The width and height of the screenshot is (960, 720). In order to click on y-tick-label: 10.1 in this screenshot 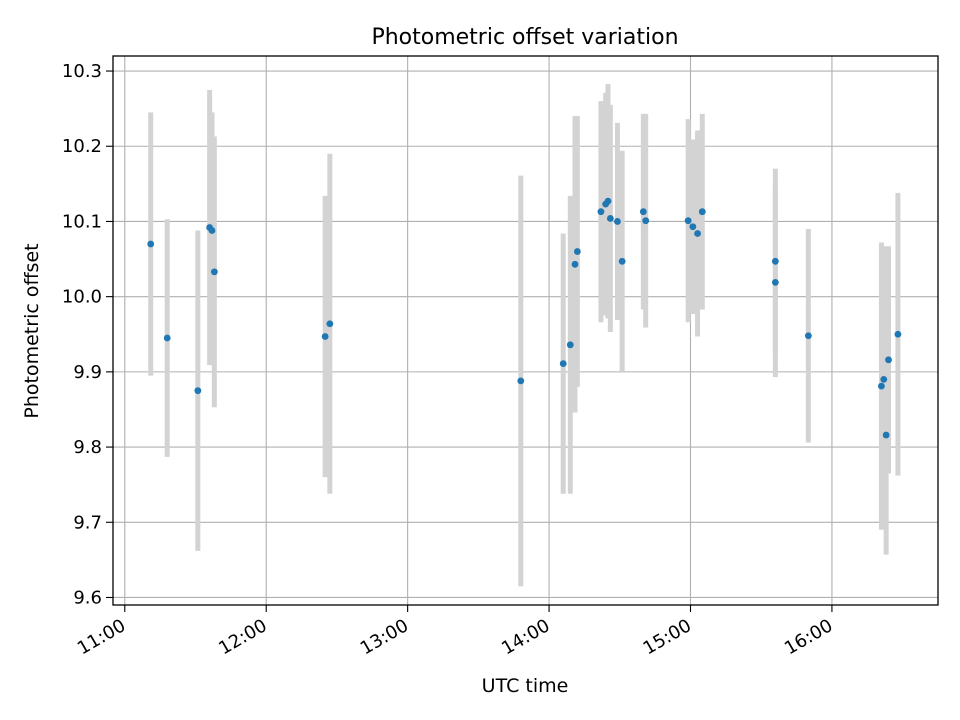, I will do `click(82, 221)`.